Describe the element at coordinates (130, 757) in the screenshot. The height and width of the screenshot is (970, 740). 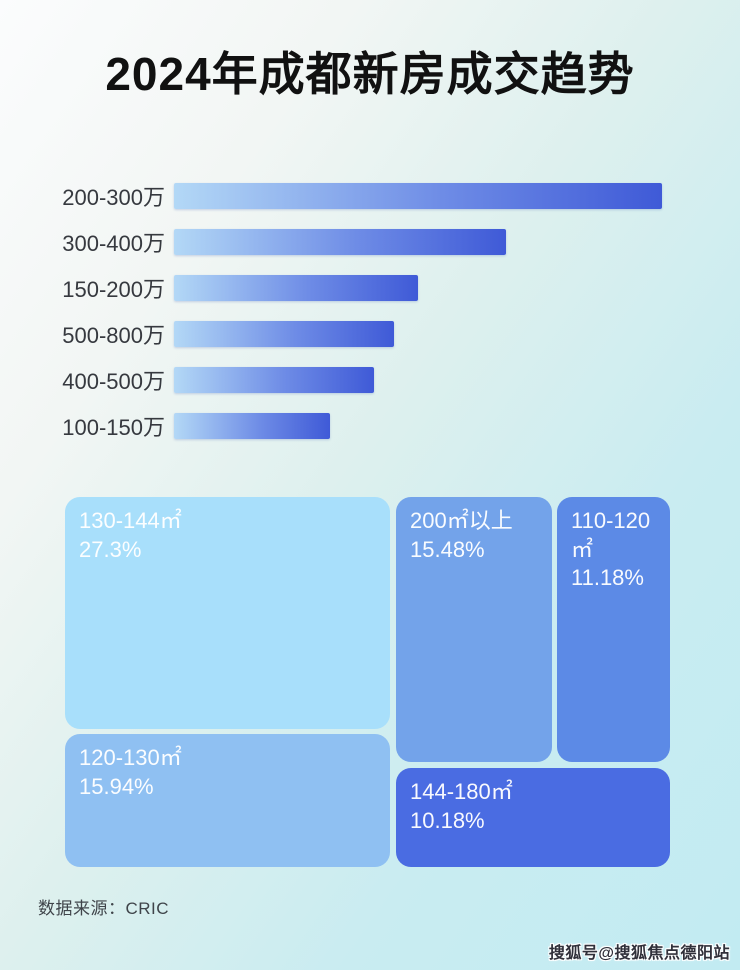
I see `tile-label: 120-130㎡` at that location.